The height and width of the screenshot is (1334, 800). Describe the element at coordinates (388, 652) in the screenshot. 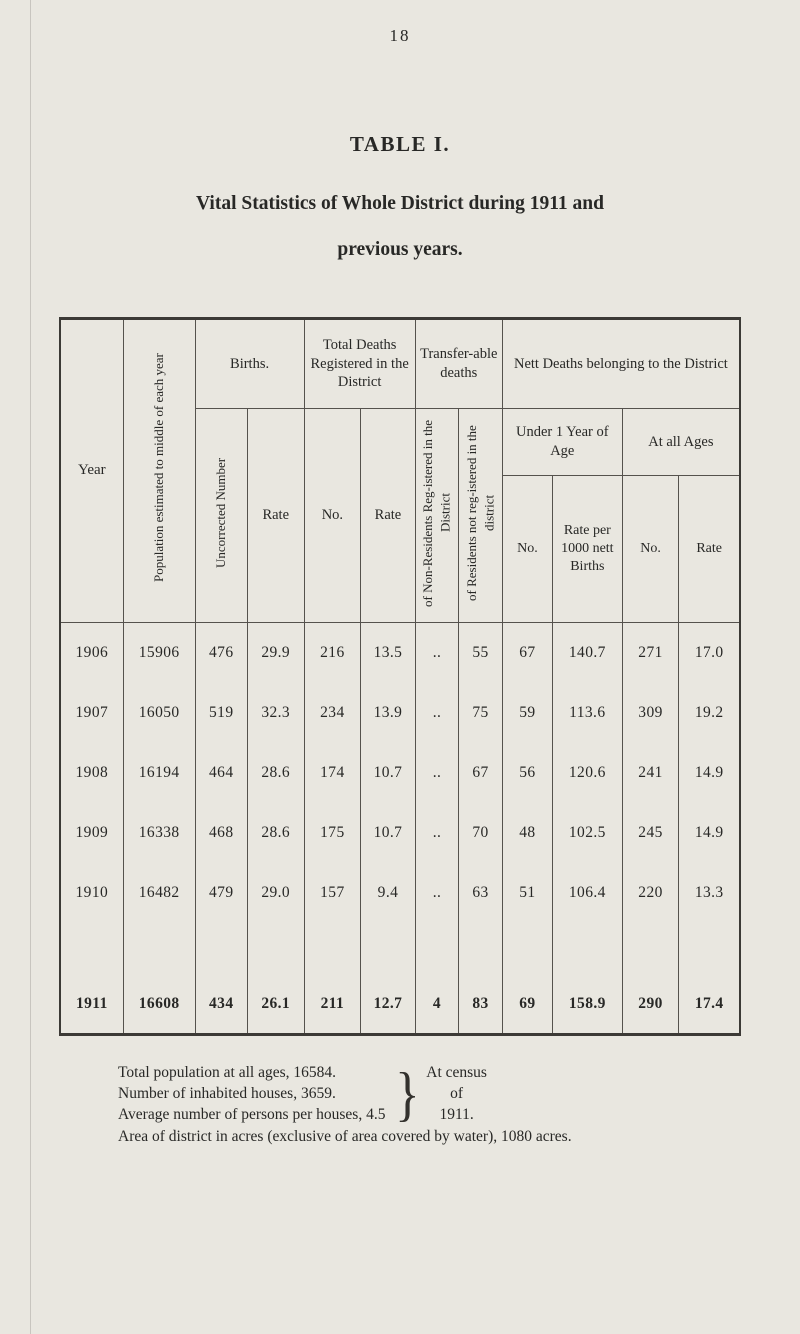

I see `cell-deaths-rate: 13.5` at that location.